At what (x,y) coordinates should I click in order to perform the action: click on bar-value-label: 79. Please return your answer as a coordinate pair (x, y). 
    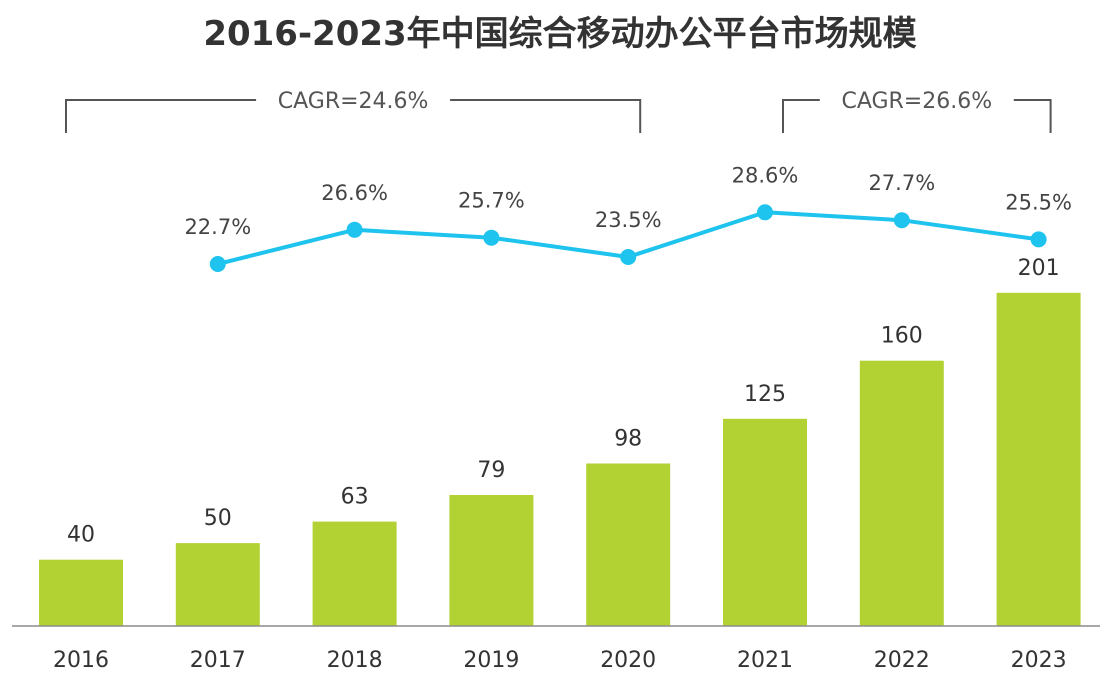
    Looking at the image, I should click on (491, 470).